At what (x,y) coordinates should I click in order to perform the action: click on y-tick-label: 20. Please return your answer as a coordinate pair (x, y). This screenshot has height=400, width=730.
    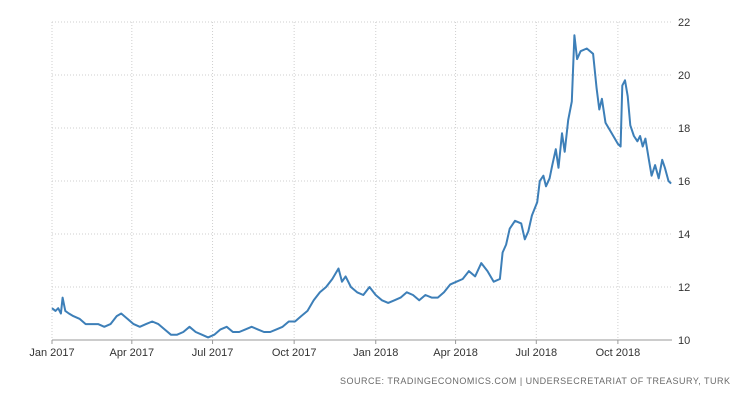
    Looking at the image, I should click on (684, 76).